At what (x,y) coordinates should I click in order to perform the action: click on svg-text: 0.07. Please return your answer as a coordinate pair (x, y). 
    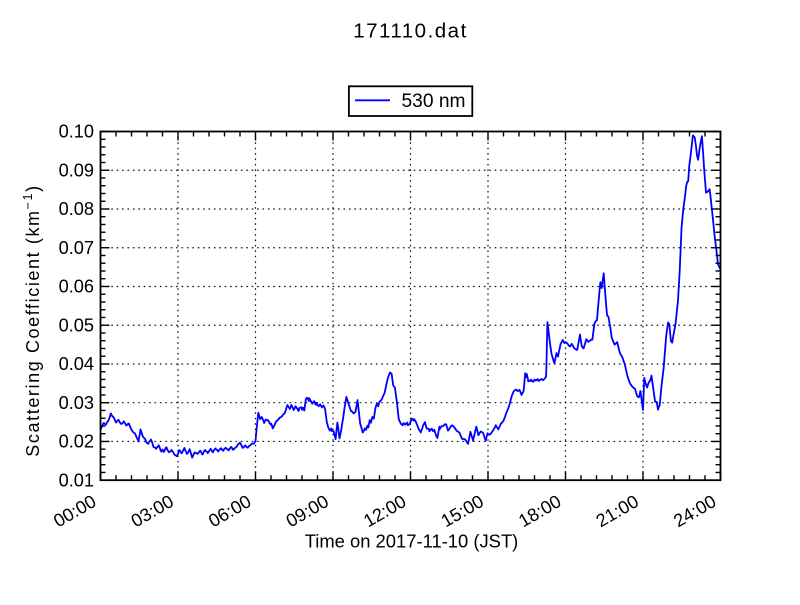
    Looking at the image, I should click on (76, 248).